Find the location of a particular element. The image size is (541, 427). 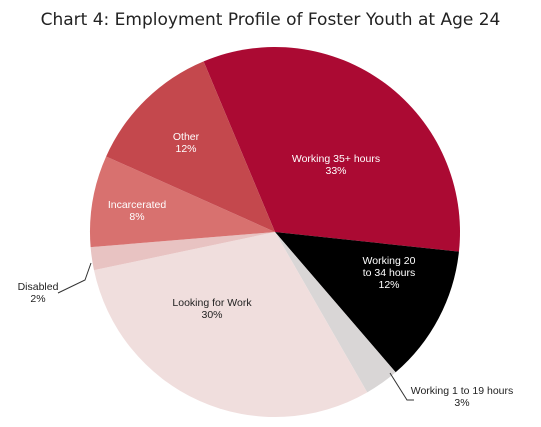

slice-pct-working-35-hours: 33% is located at coordinates (335, 171).